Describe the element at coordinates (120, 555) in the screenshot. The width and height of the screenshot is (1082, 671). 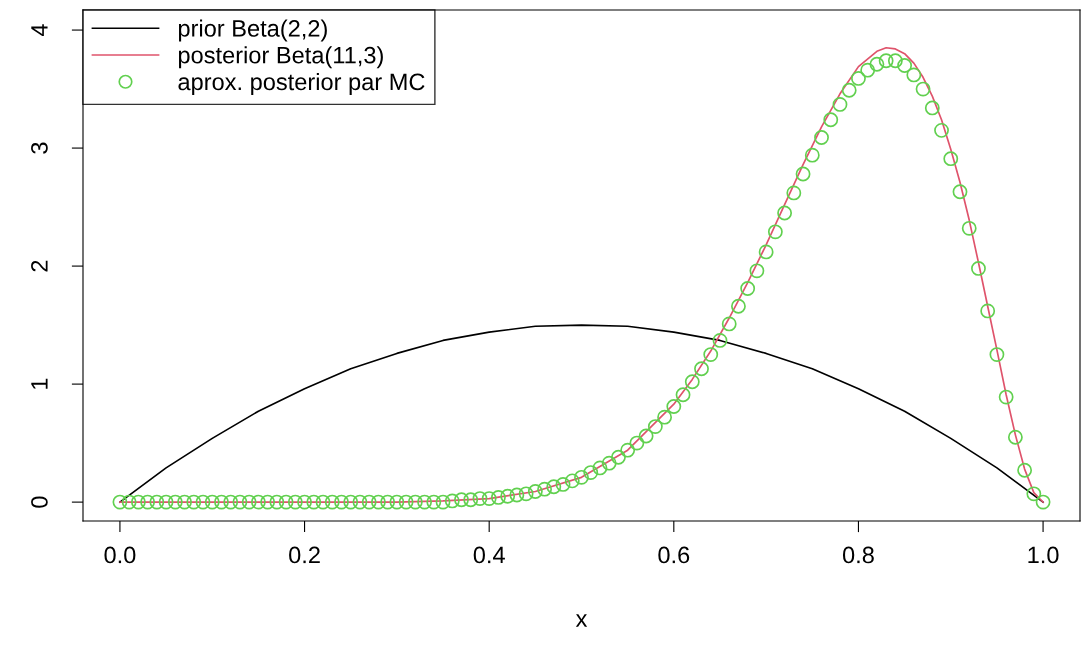
I see `x-tick-label: 0.0` at that location.